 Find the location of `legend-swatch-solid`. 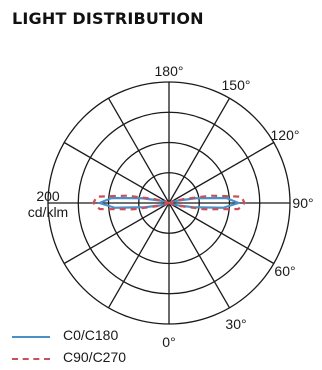

legend-swatch-solid is located at coordinates (31, 337).